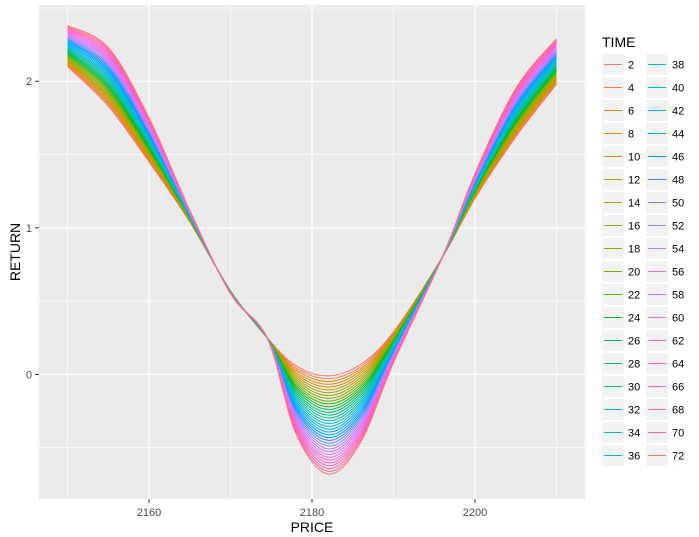 This screenshot has height=537, width=699. I want to click on legend-label: 34, so click(634, 434).